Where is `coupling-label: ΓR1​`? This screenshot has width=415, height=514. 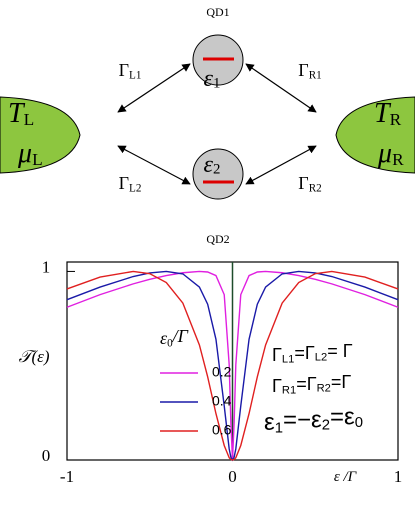 coupling-label: ΓR1​ is located at coordinates (309, 70).